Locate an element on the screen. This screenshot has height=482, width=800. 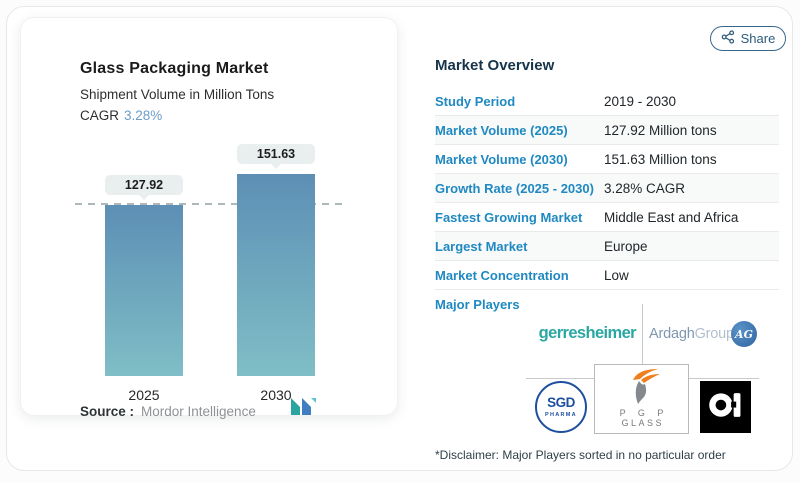
table-row: Study Period 2019 - 2030 is located at coordinates (607, 101).